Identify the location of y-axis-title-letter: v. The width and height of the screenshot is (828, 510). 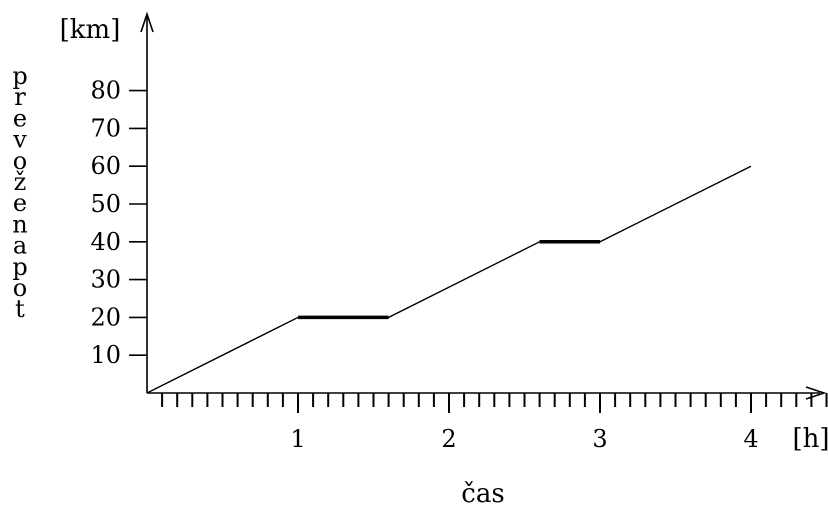
(19, 140).